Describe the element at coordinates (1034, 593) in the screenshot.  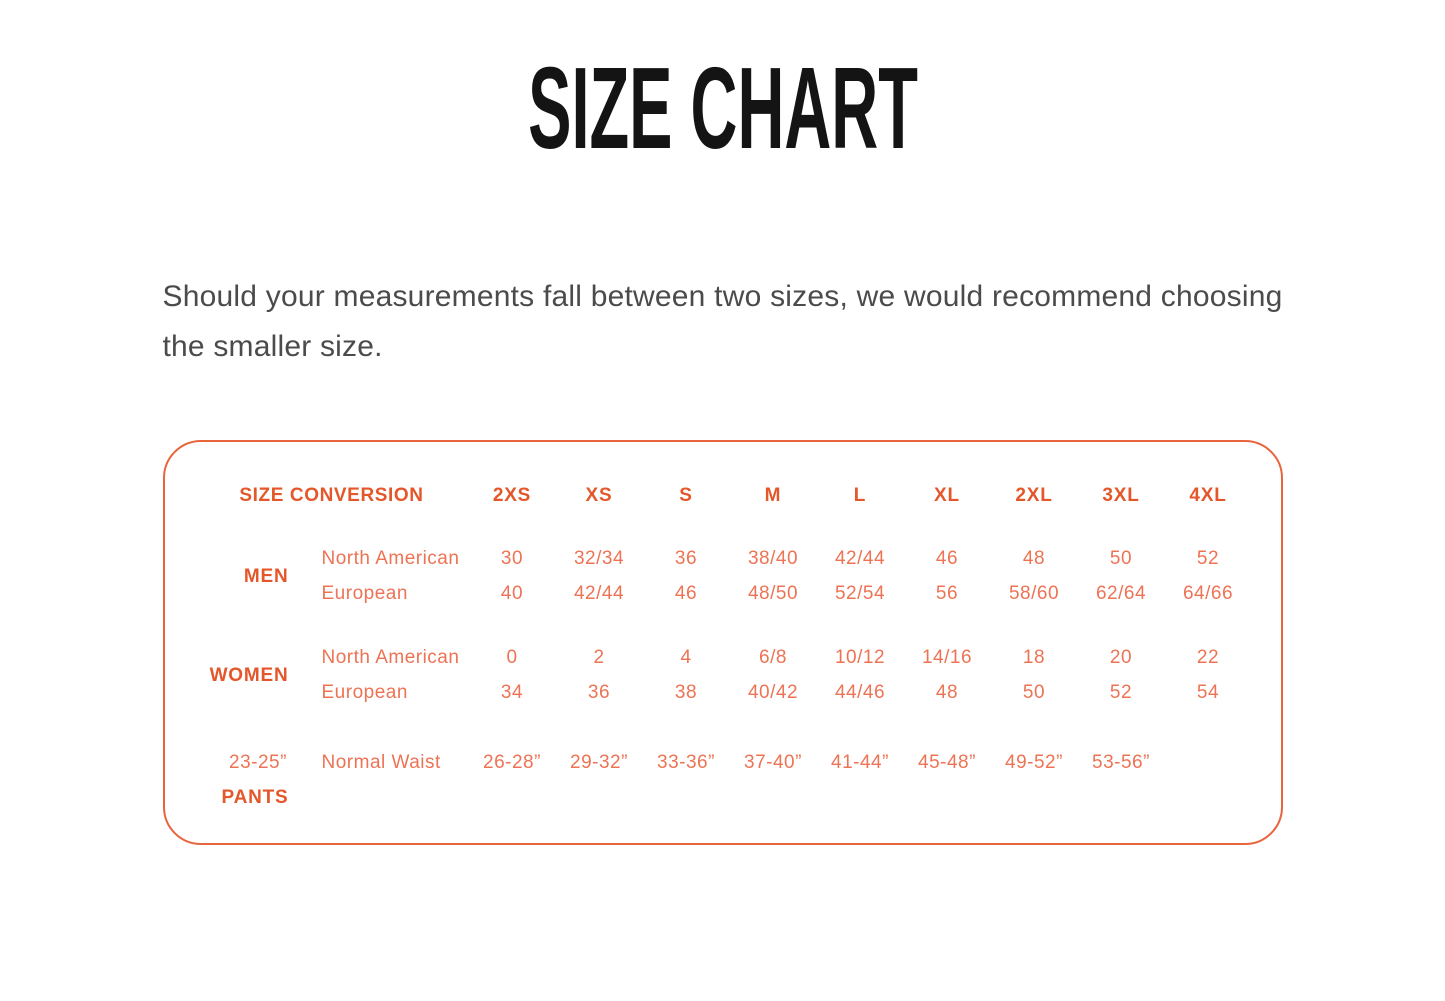
I see `men-eu-value: 58/60` at that location.